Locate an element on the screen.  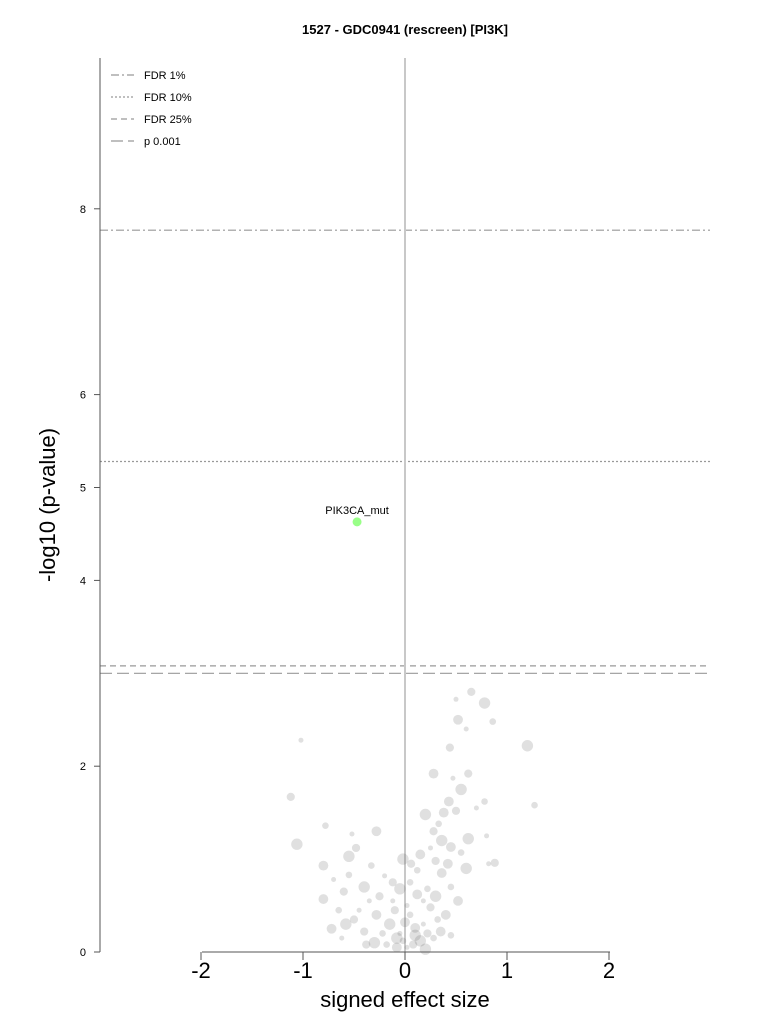
legend-label: FDR 25% is located at coordinates (168, 120).